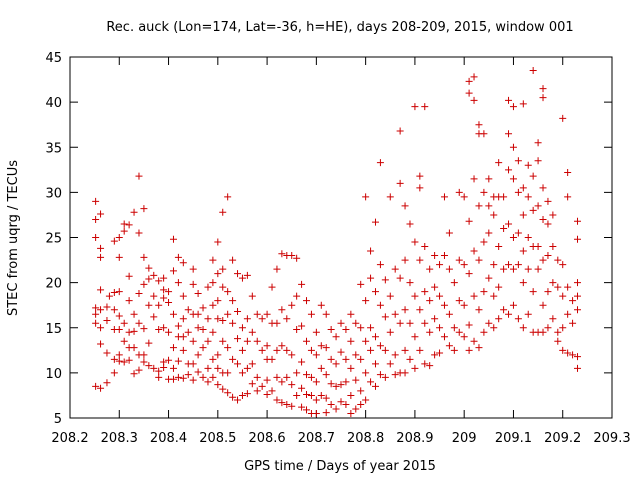 The width and height of the screenshot is (640, 480). I want to click on x-tick-label: 208.7, so click(316, 438).